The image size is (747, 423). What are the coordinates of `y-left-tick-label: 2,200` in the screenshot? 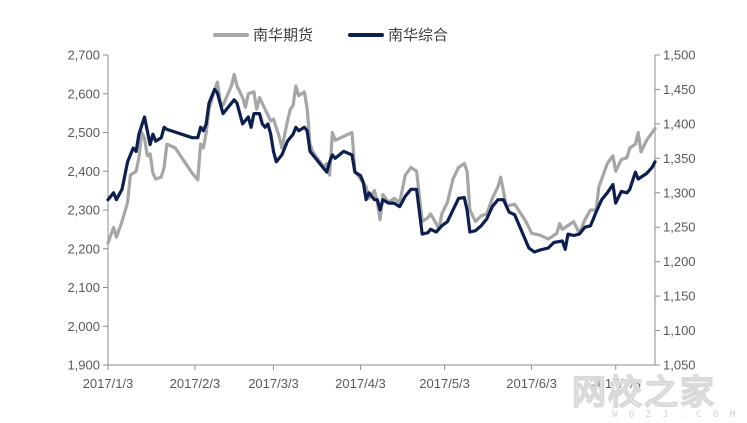 It's located at (83, 248).